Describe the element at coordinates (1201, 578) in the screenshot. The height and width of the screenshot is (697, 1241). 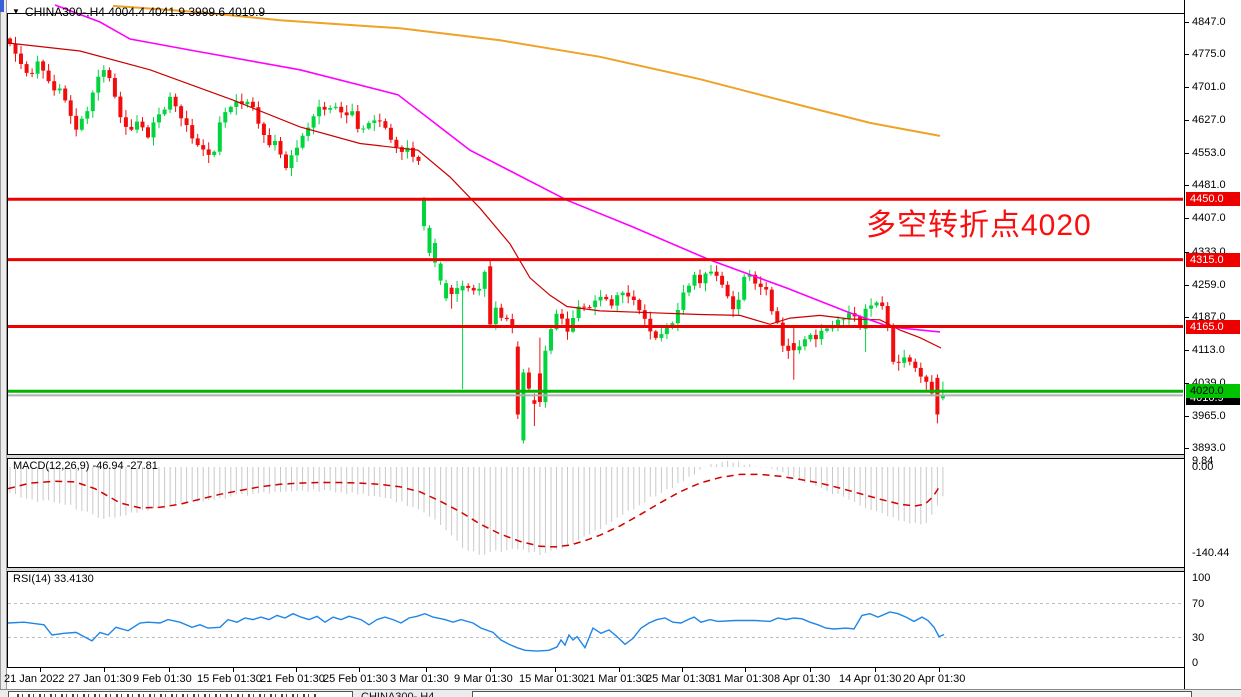
I see `rsi-axis-label: 100` at that location.